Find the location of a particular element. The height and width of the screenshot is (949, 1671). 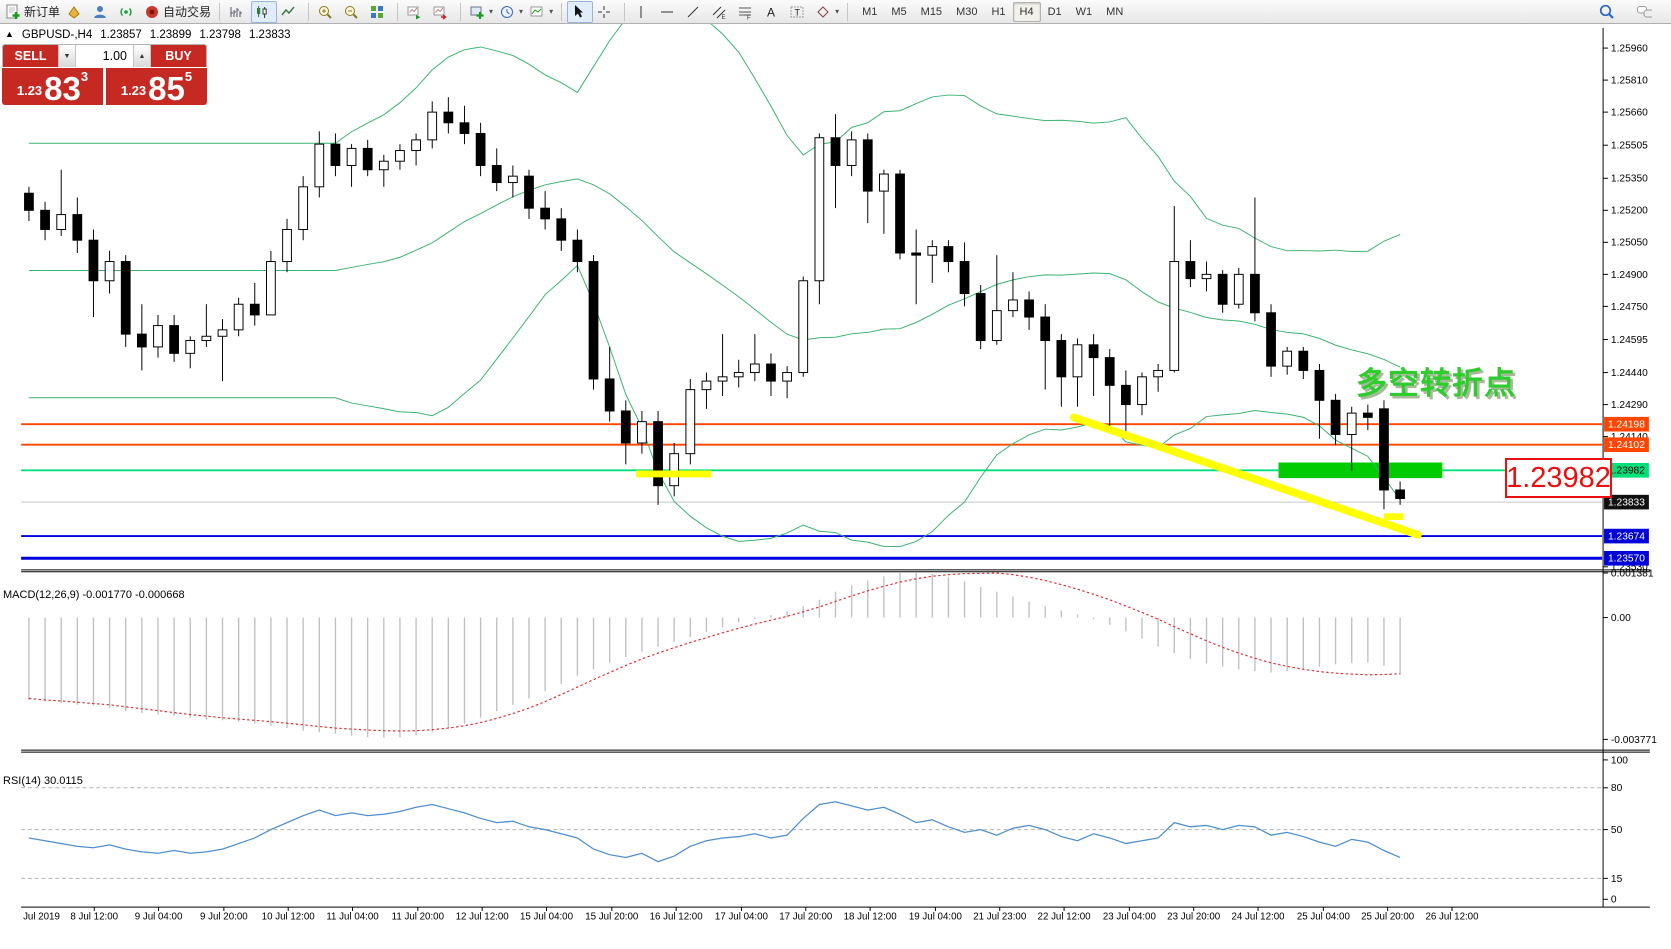

candle-chart-button is located at coordinates (264, 11).